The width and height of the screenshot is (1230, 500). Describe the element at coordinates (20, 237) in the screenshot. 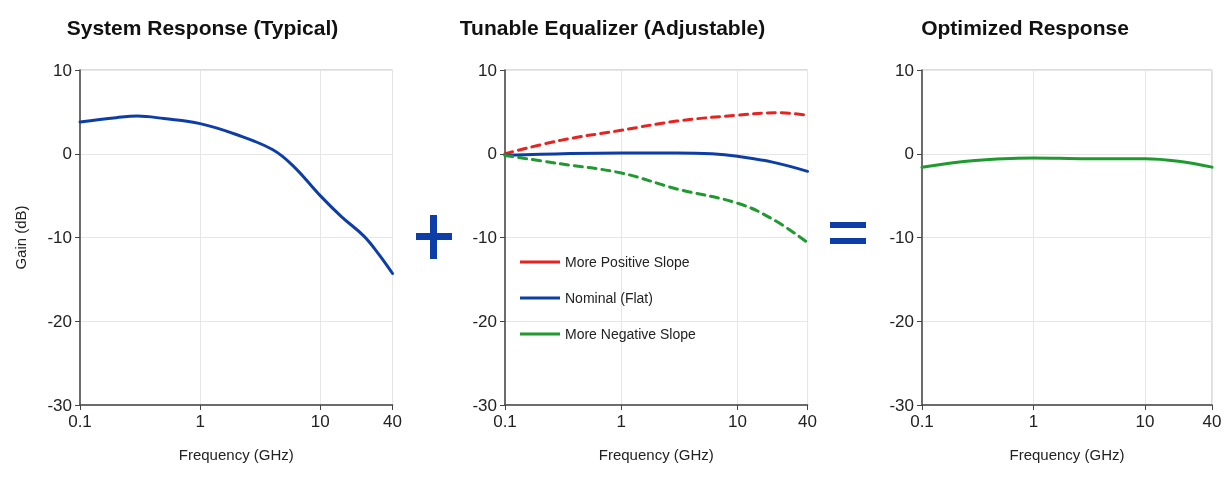

I see `y-axis-title: Gain (dB)` at that location.